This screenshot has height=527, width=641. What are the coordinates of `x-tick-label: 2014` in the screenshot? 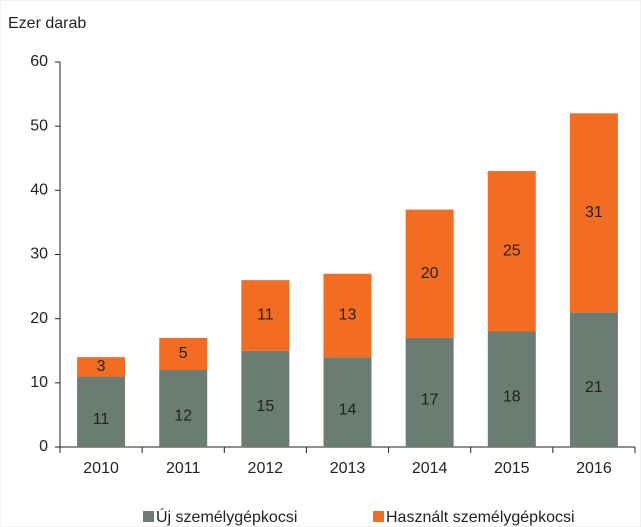 It's located at (430, 468).